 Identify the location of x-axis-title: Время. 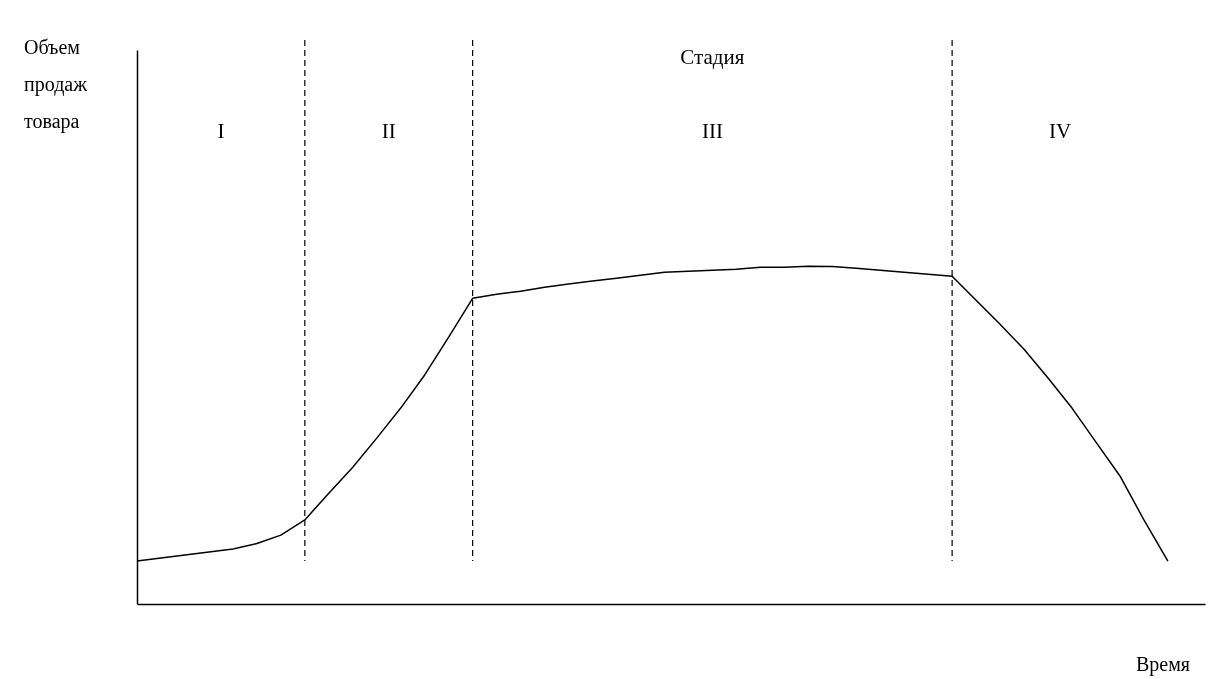
(1163, 664).